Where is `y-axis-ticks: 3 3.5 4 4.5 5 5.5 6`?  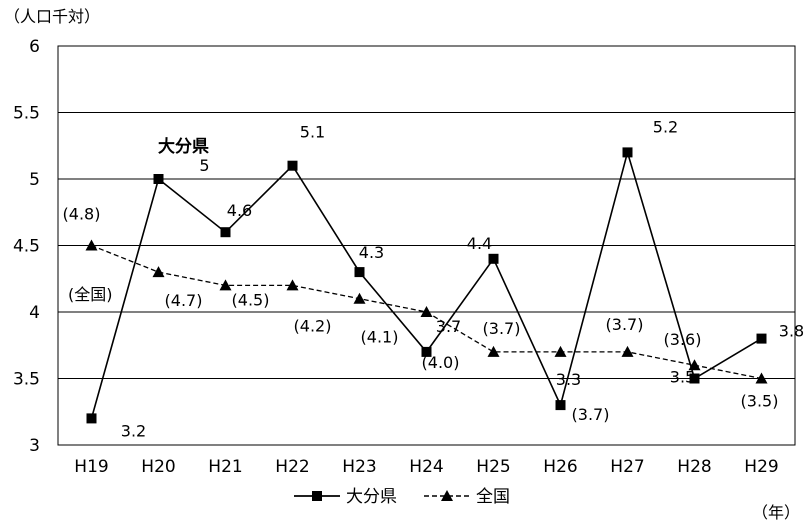
y-axis-ticks: 3 3.5 4 4.5 5 5.5 6 is located at coordinates (26, 246).